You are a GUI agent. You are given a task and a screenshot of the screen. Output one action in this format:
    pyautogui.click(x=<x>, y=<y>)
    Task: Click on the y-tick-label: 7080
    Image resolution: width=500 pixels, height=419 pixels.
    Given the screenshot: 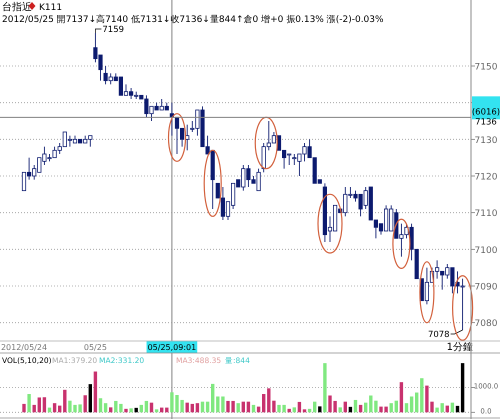 What is the action you would take?
    pyautogui.click(x=486, y=324)
    